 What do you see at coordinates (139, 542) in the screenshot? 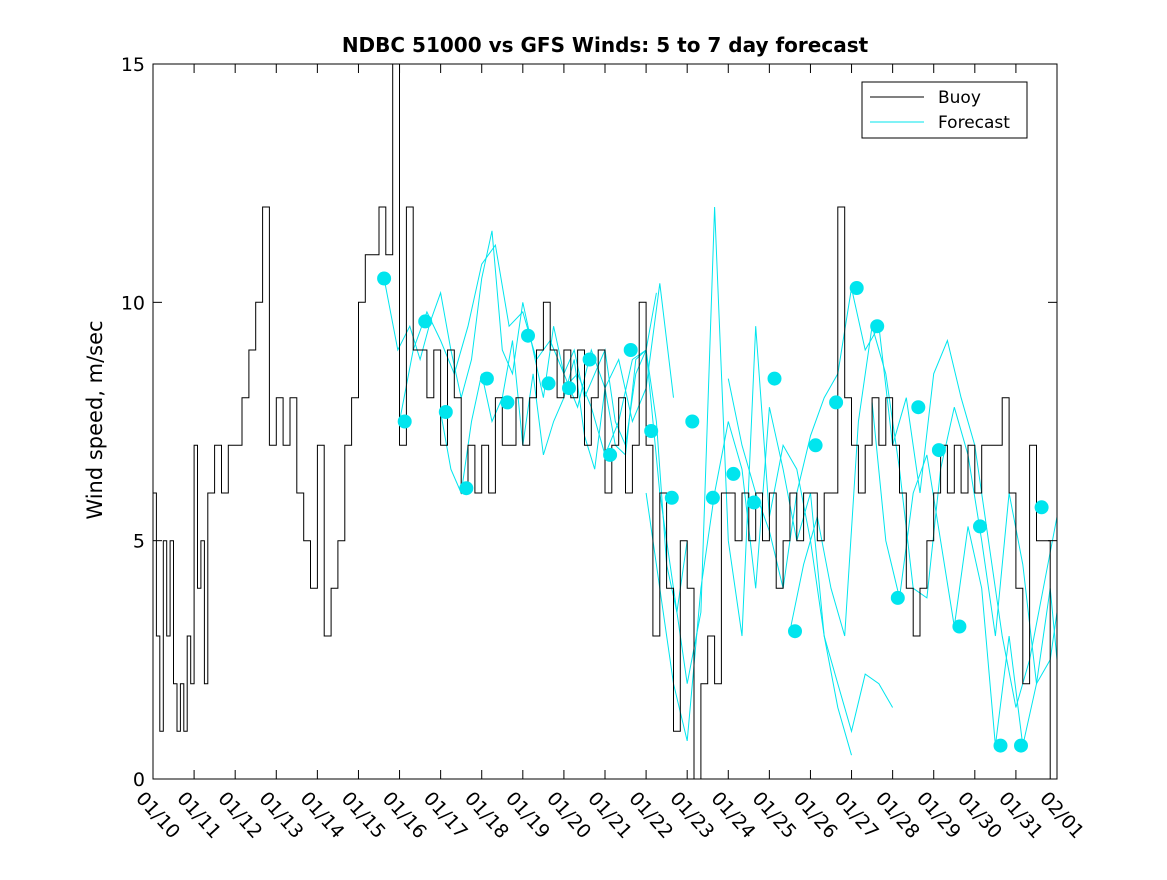
I see `y-tick-label: 5` at bounding box center [139, 542].